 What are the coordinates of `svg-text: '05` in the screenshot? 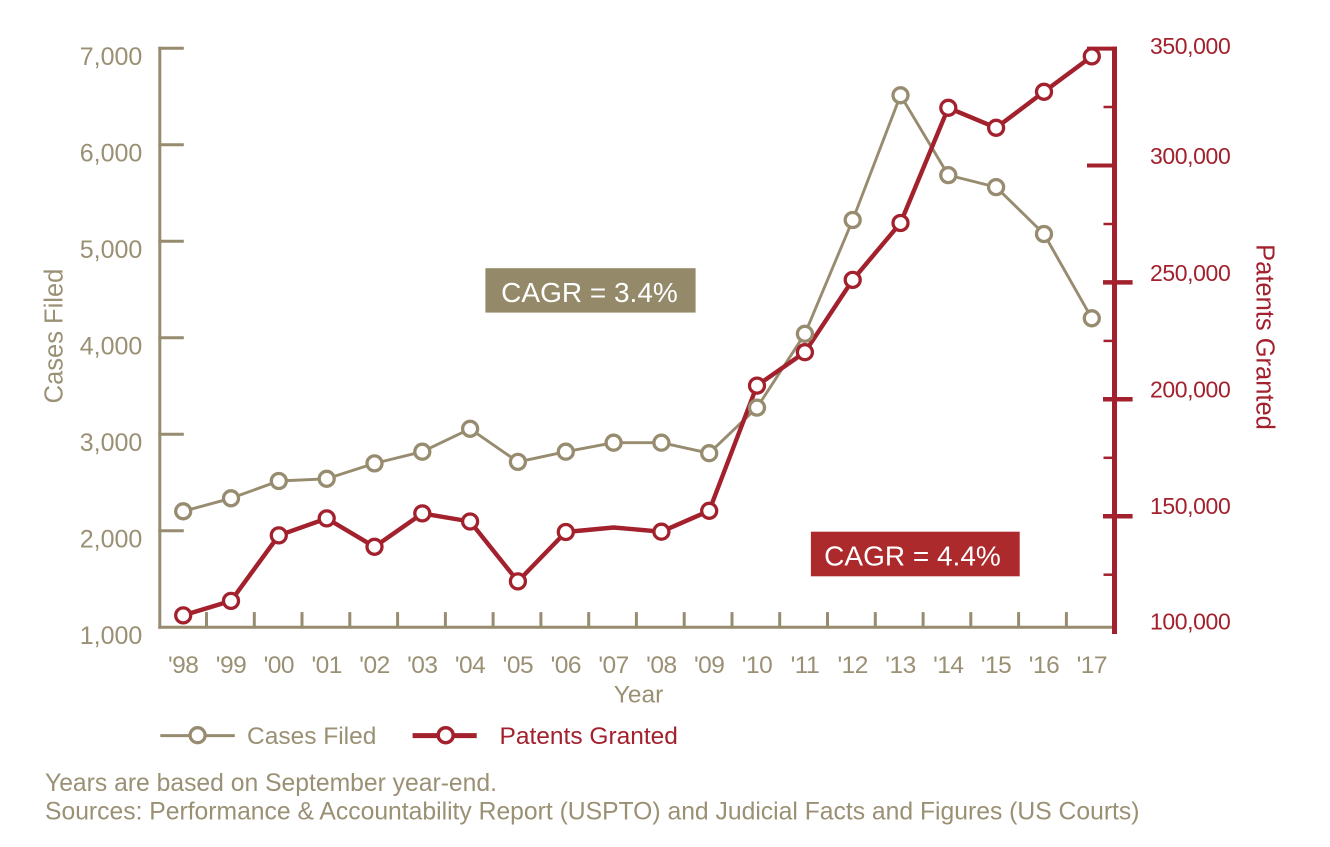 It's located at (518, 665).